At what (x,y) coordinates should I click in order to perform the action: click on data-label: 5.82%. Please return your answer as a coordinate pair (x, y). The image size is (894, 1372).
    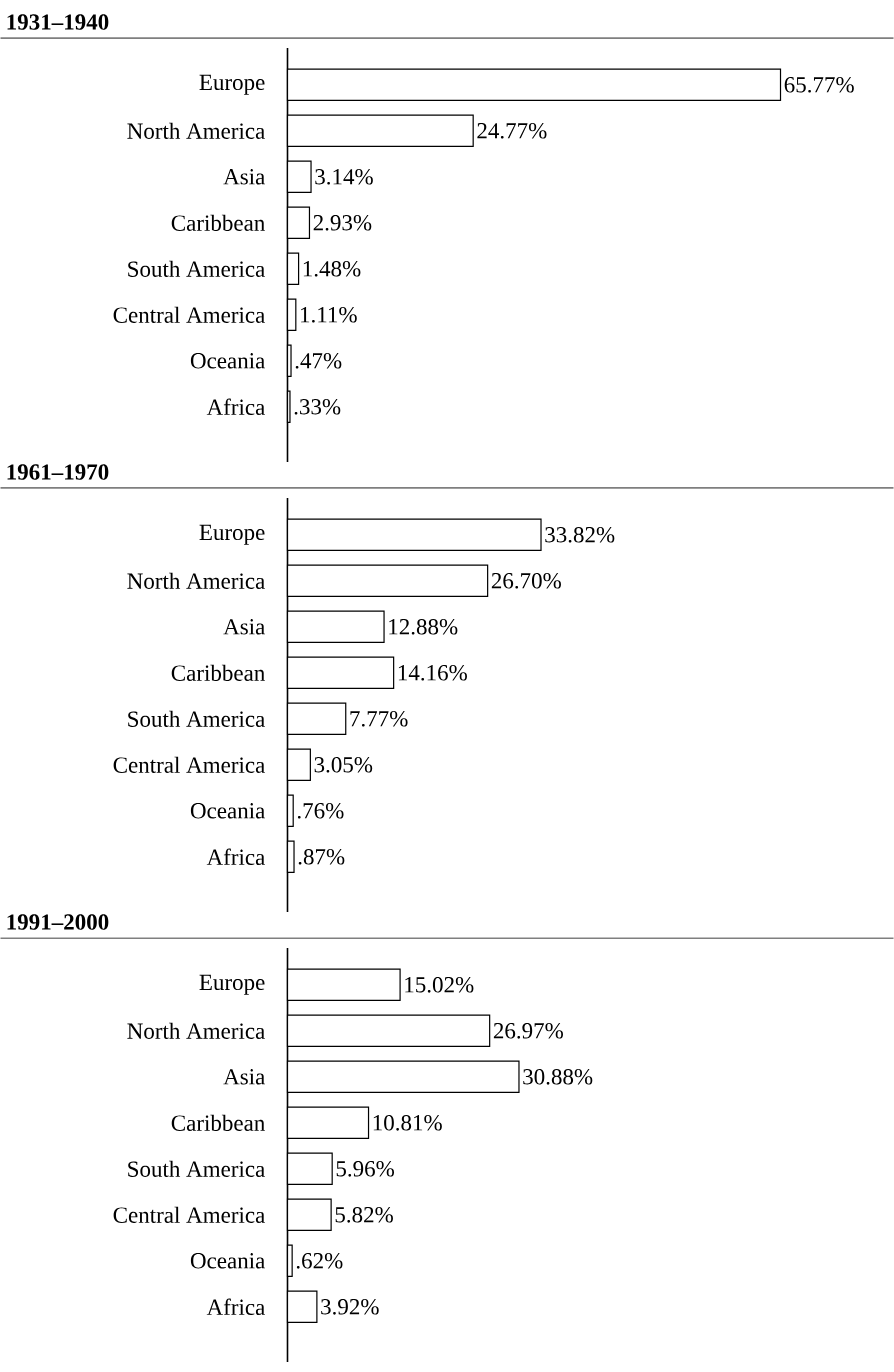
    Looking at the image, I should click on (364, 1214).